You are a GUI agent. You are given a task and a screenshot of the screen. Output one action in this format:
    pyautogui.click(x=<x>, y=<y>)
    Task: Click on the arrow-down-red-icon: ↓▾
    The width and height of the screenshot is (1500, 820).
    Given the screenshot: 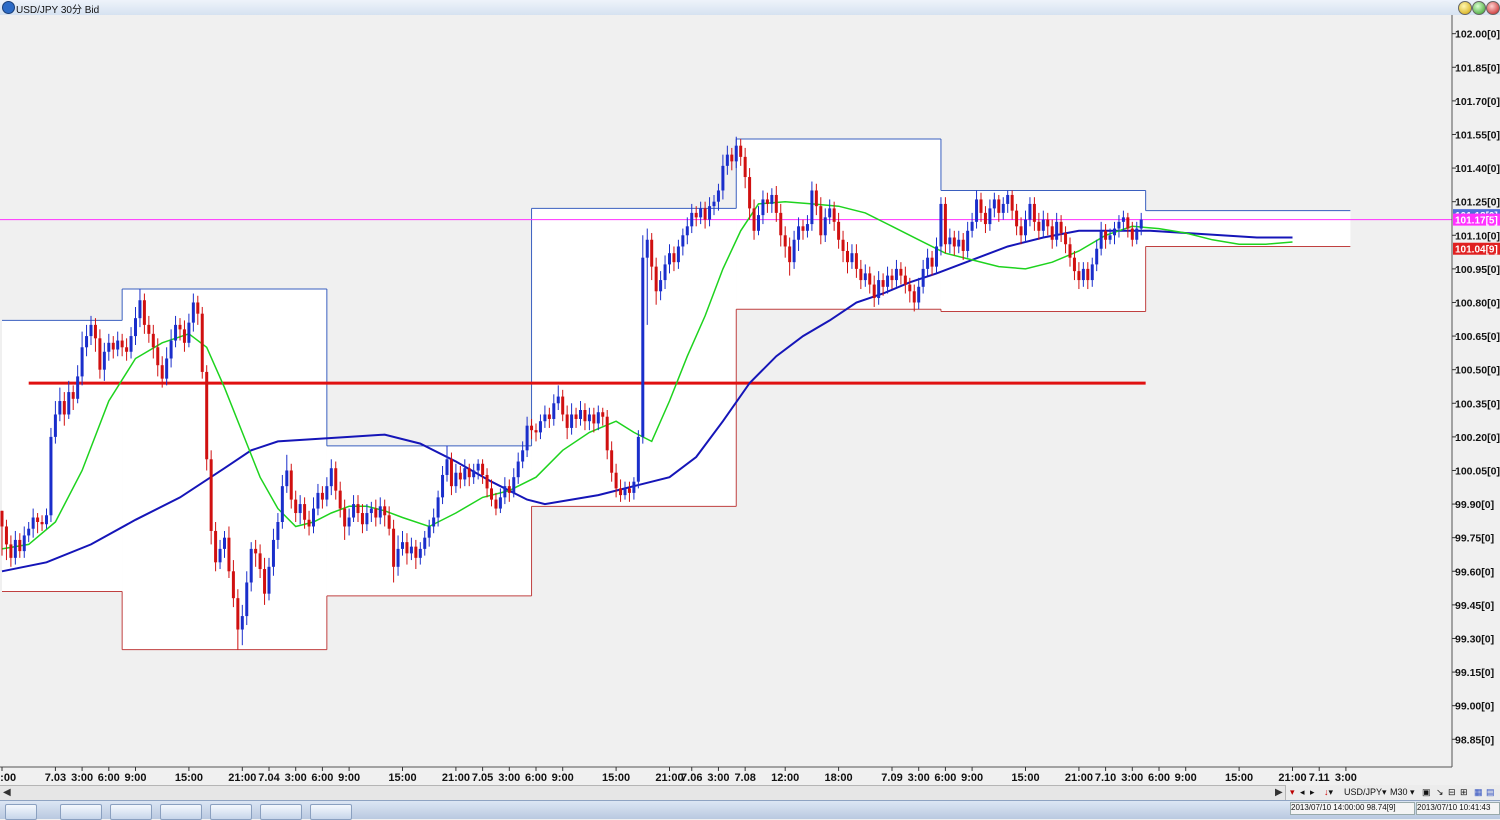 What is the action you would take?
    pyautogui.click(x=1329, y=792)
    